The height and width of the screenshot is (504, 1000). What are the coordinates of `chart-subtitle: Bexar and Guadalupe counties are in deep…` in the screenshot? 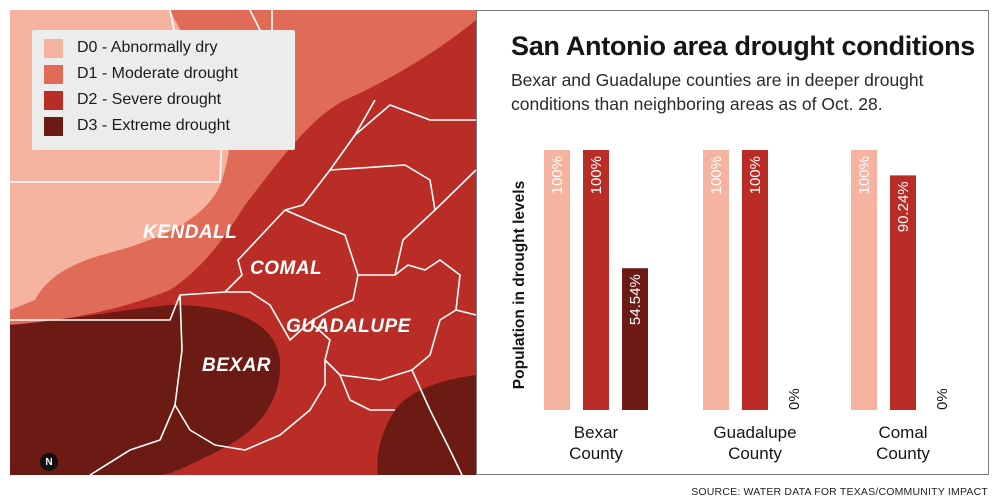 It's located at (746, 92).